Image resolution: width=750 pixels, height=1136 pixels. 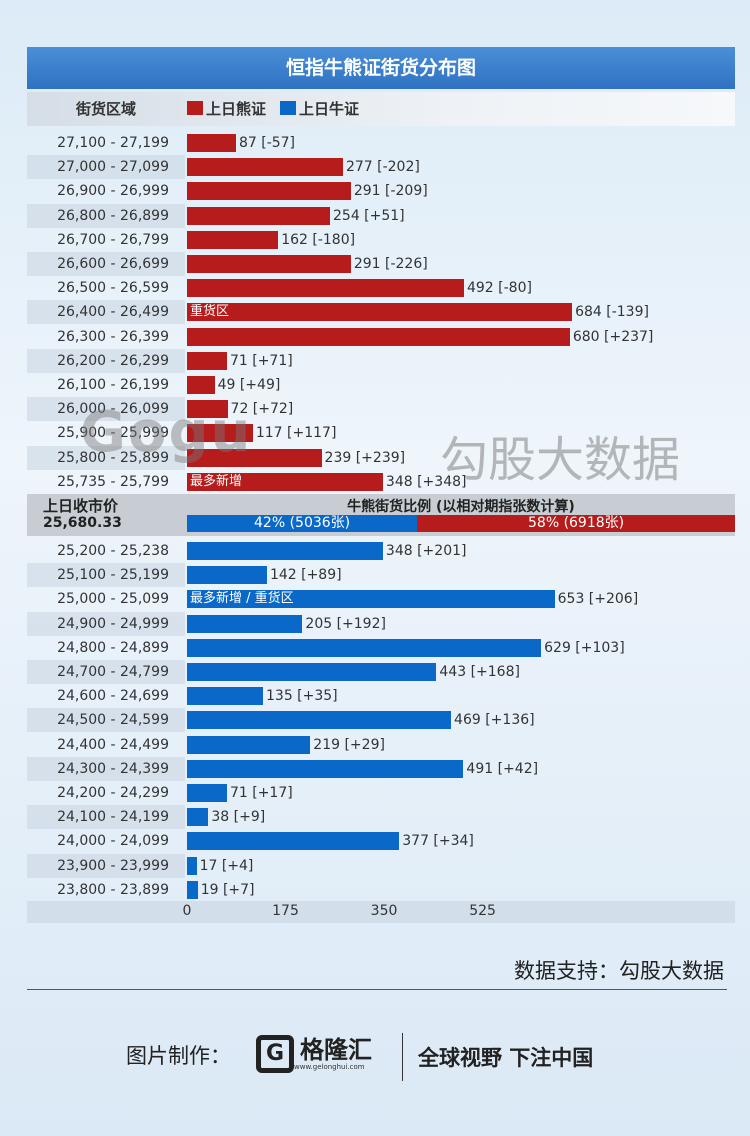 I want to click on legend: 上日熊证 上日牛证, so click(x=273, y=109).